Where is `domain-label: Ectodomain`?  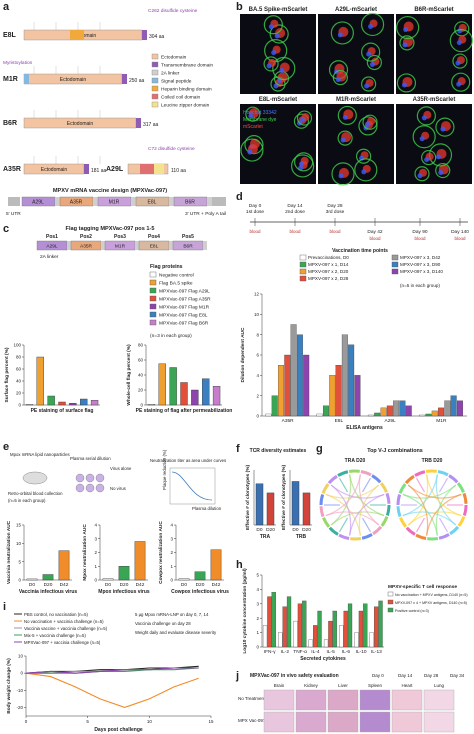
domain-label: Ectodomain is located at coordinates (54, 170).